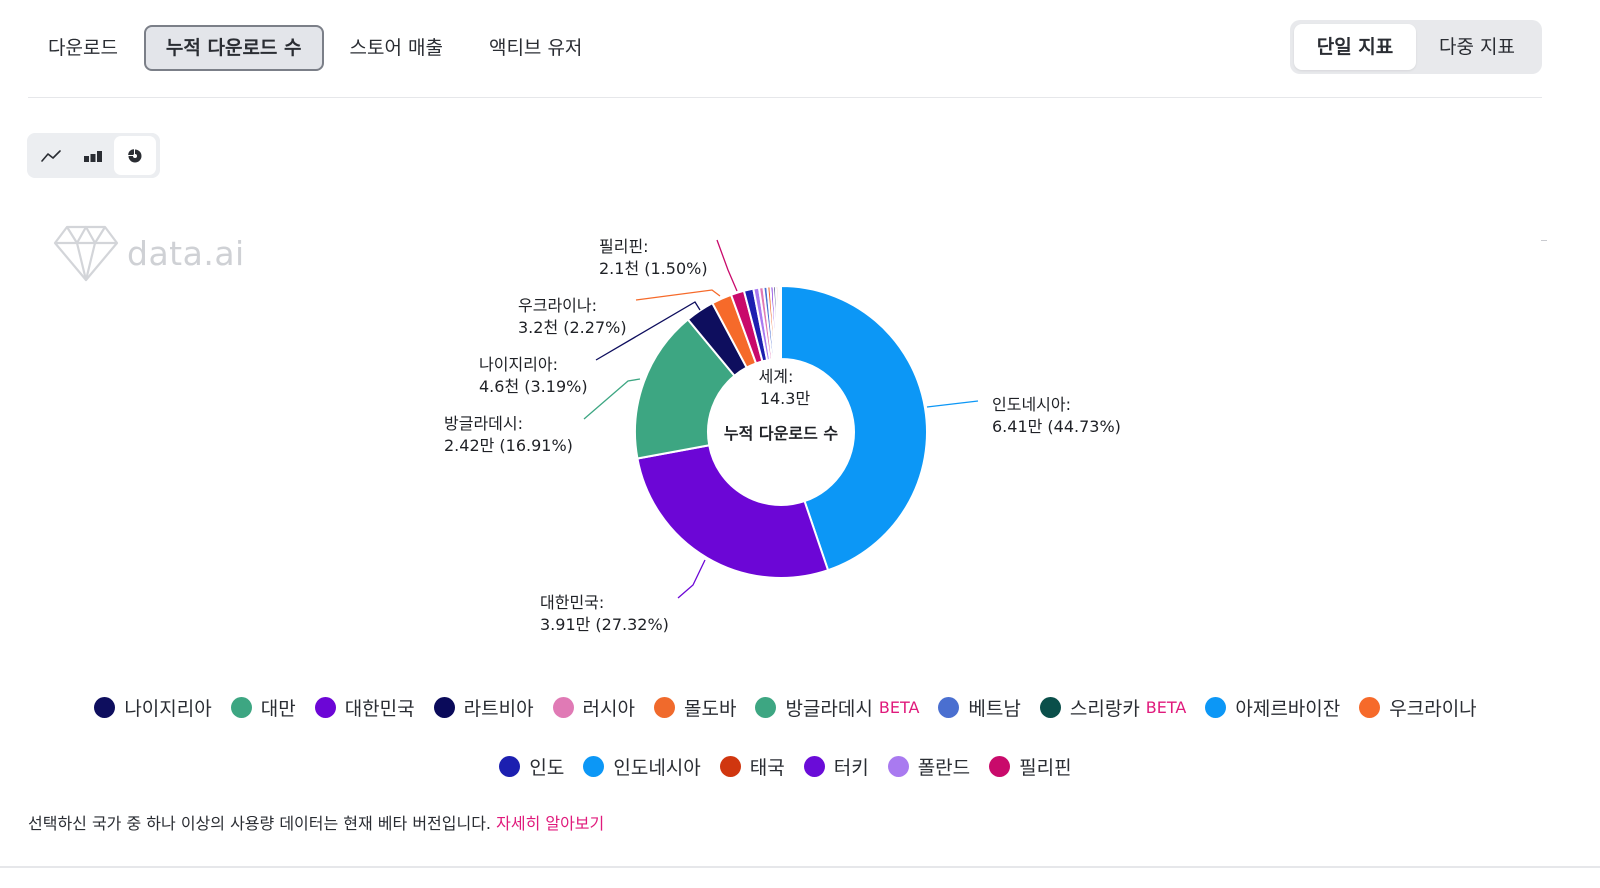 Image resolution: width=1600 pixels, height=888 pixels. Describe the element at coordinates (533, 386) in the screenshot. I see `slice-label-value-3: 4.6천 (3.19%)` at that location.